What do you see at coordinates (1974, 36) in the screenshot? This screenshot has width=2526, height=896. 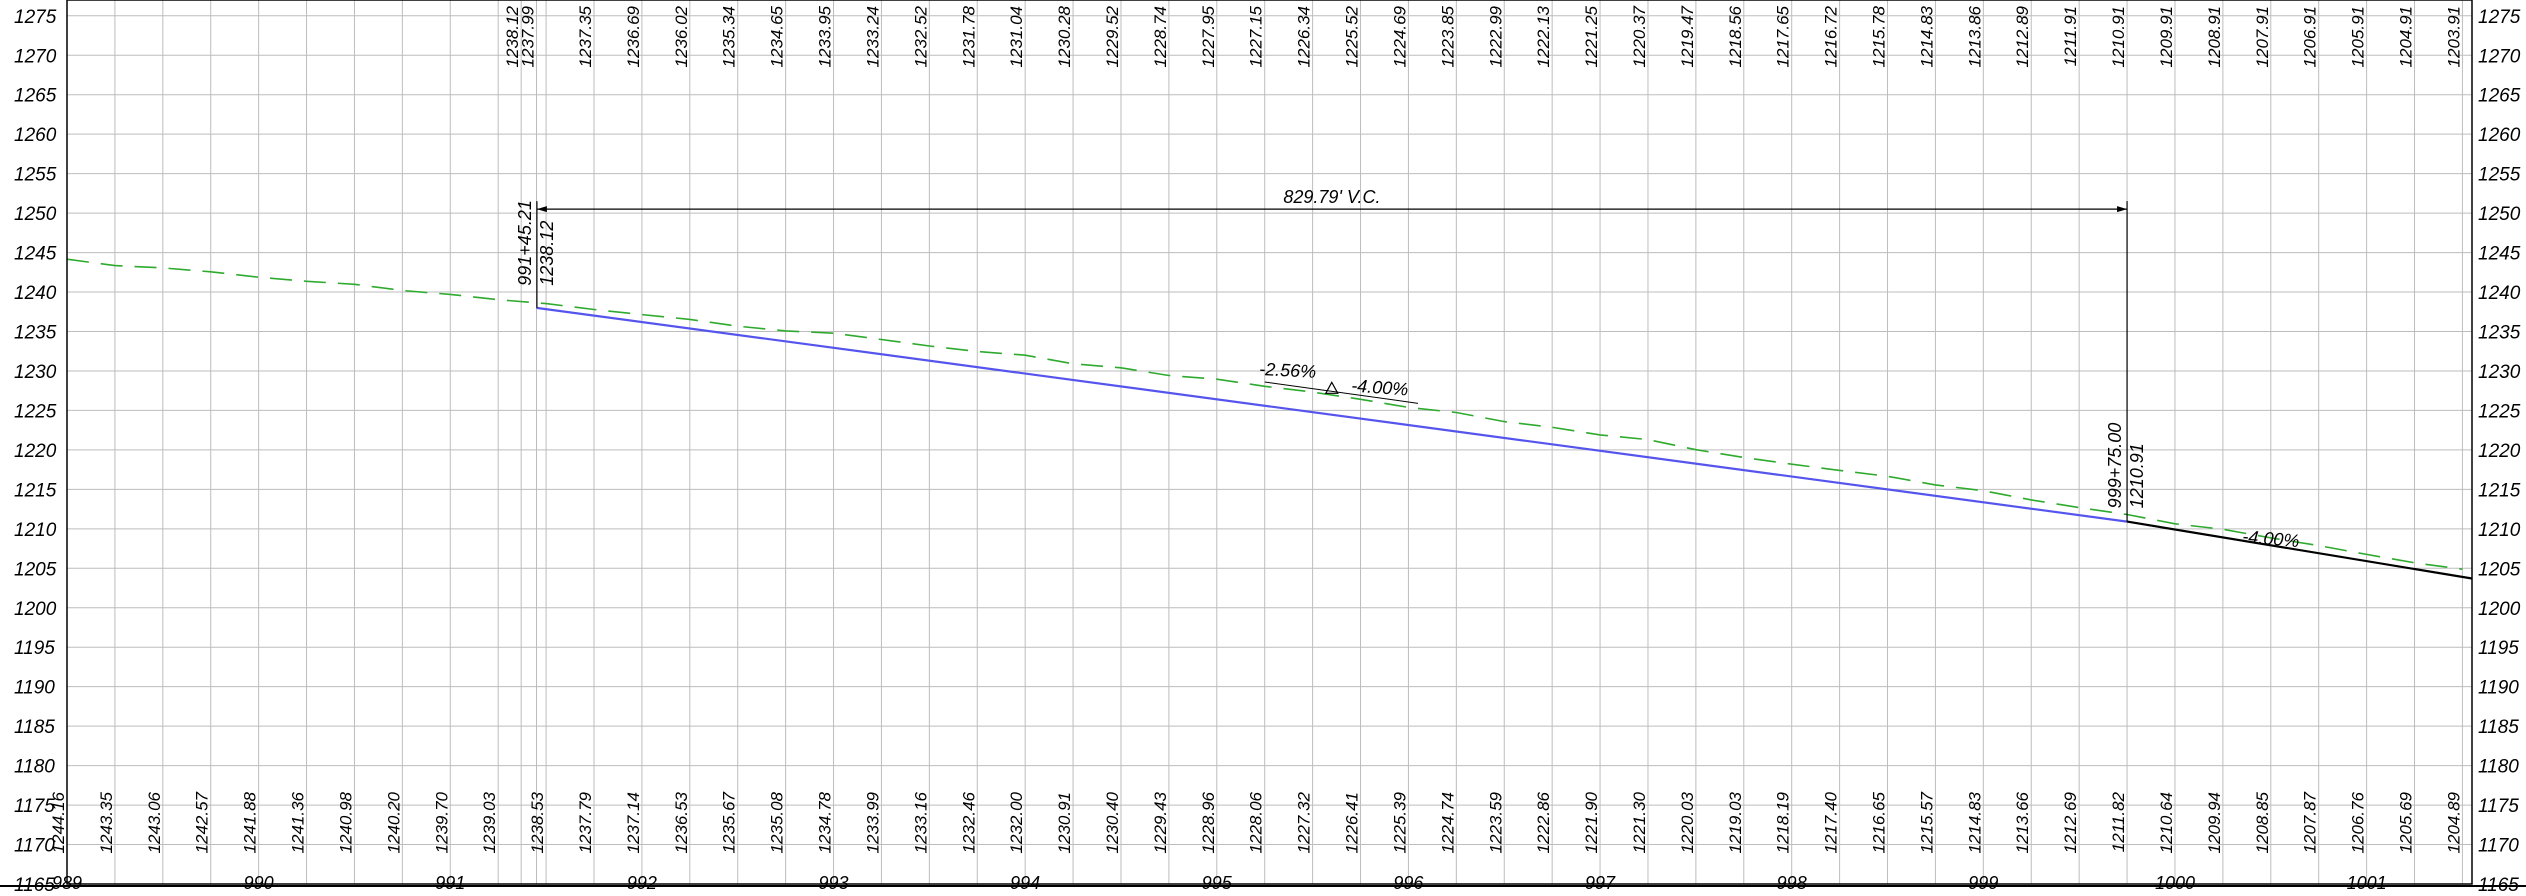 I see `design-elevation-label: 1213.86` at bounding box center [1974, 36].